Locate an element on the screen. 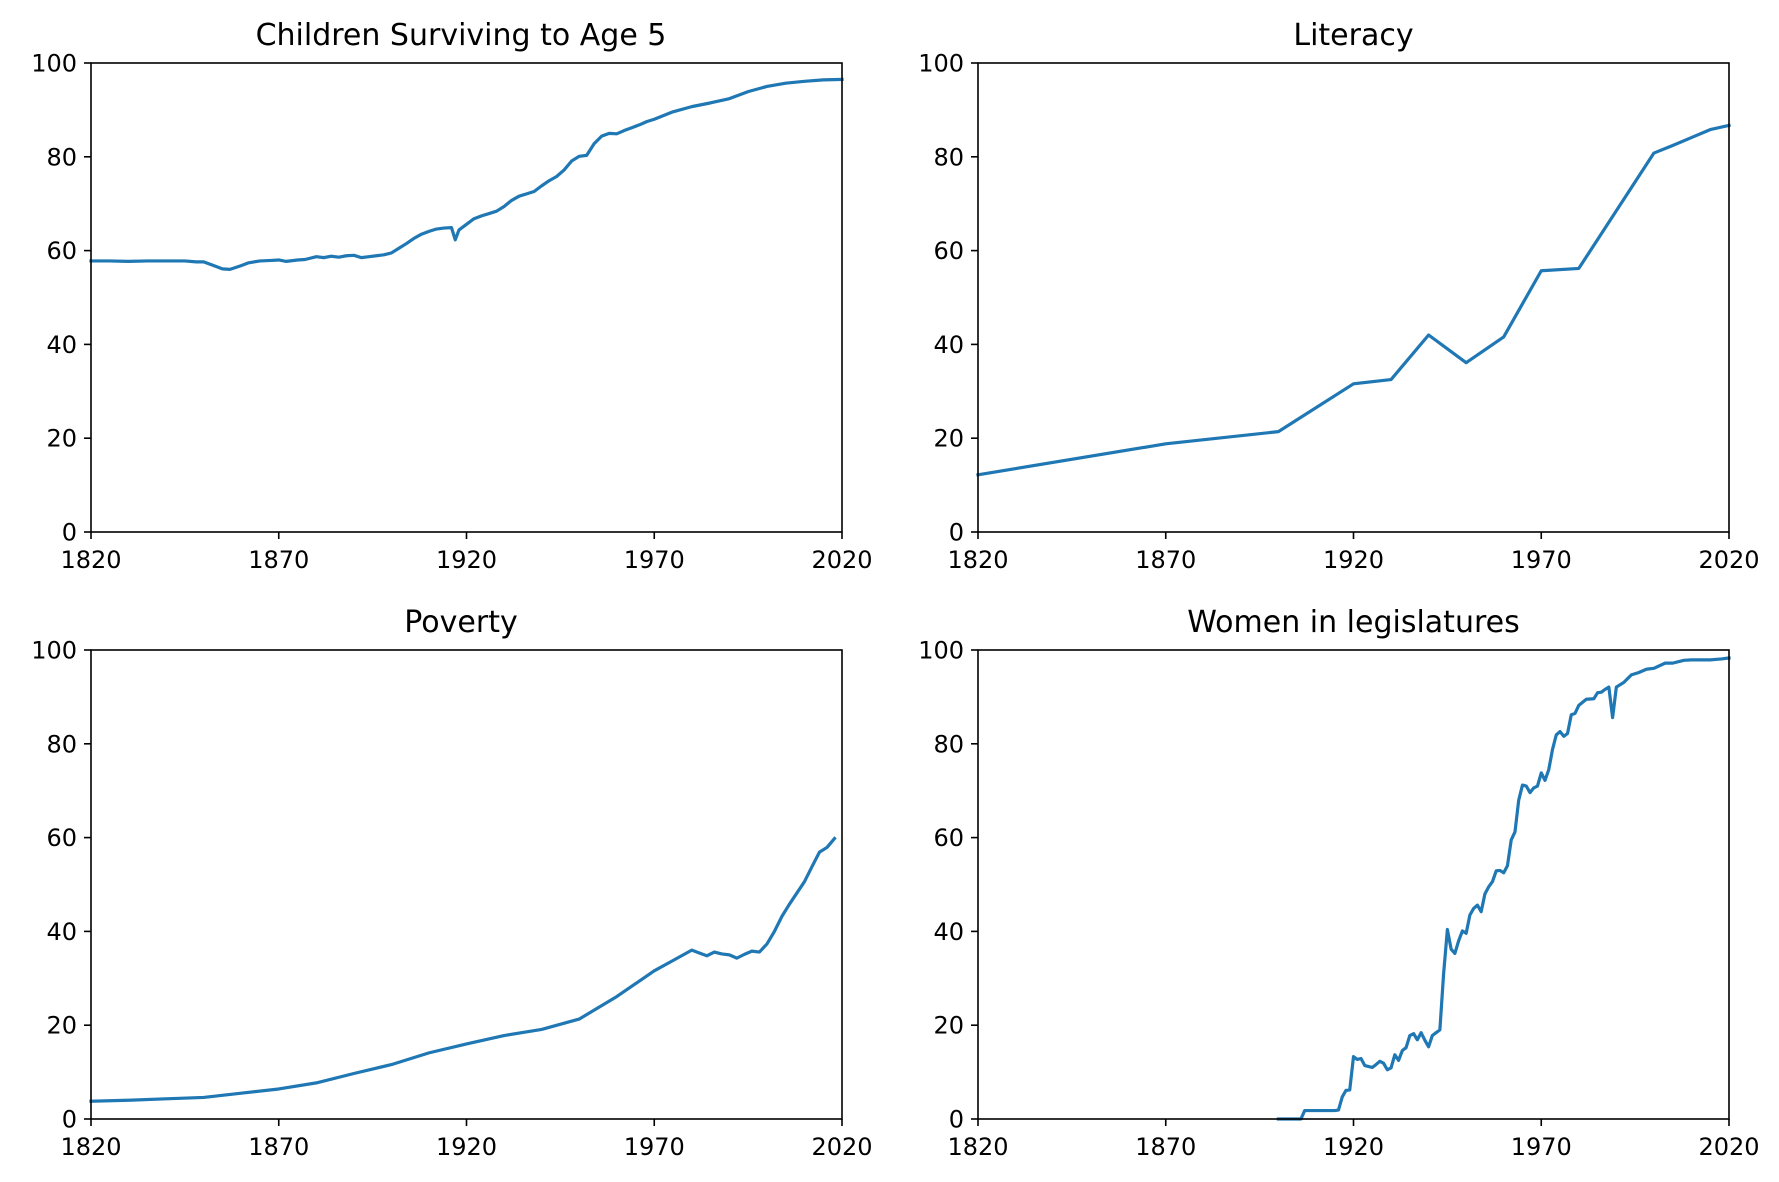 The height and width of the screenshot is (1182, 1779). chart-title: Children Surviving to Age 5 is located at coordinates (461, 35).